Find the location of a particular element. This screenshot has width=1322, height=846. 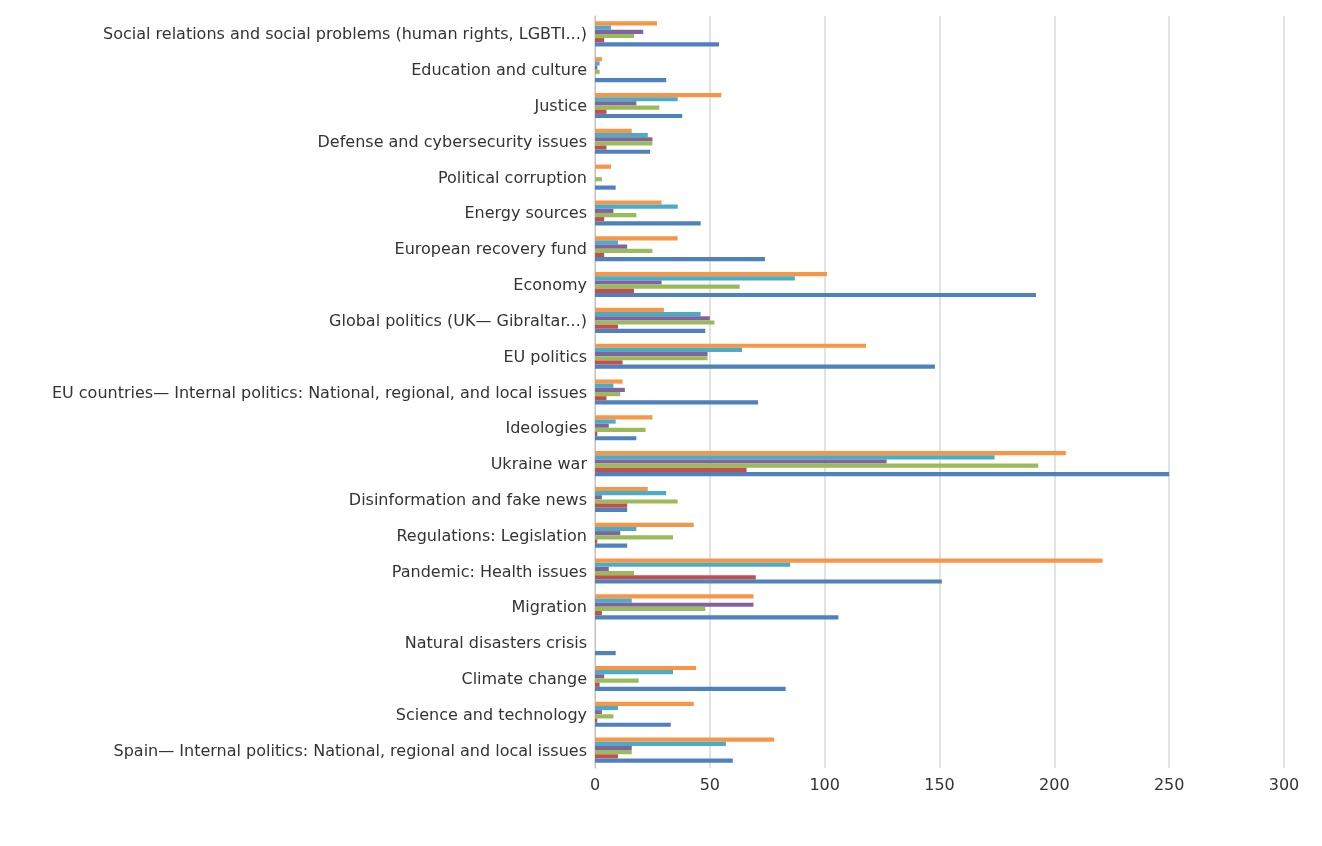

x-tick-label: 50 is located at coordinates (710, 784).